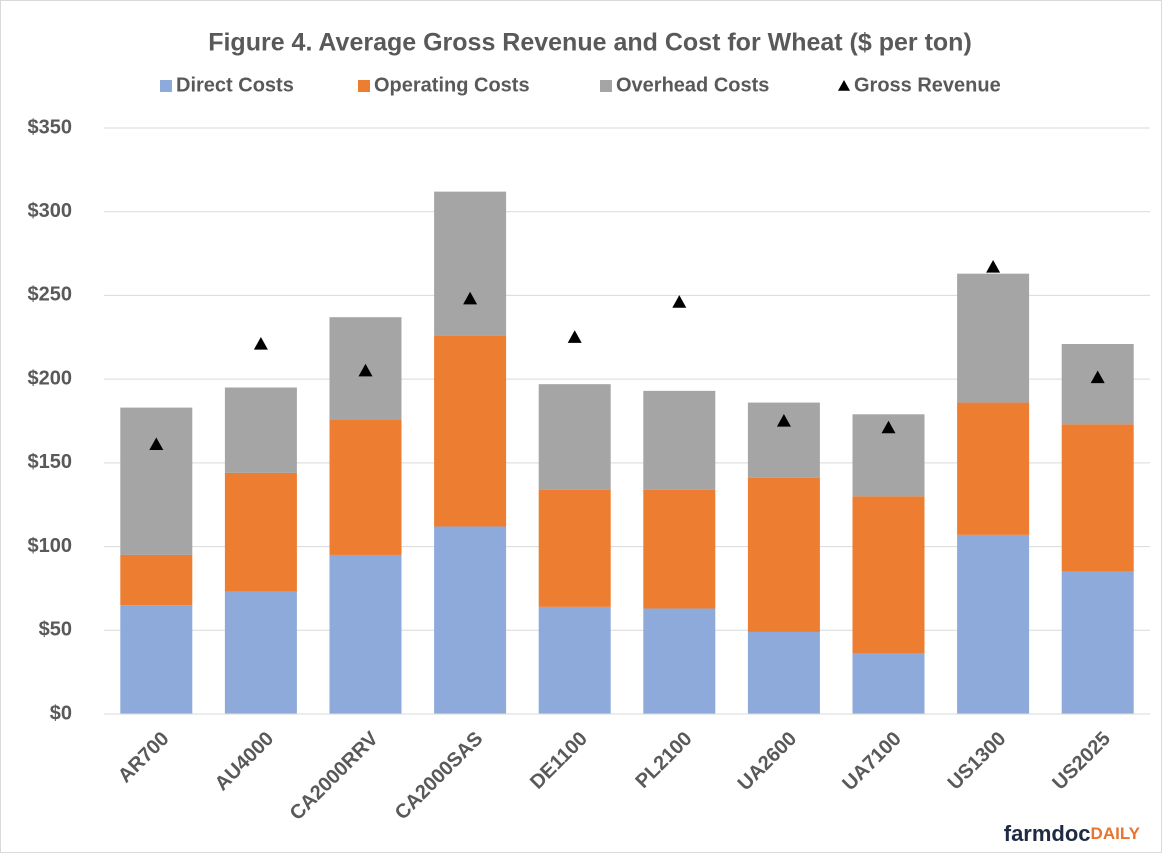 Image resolution: width=1162 pixels, height=853 pixels. Describe the element at coordinates (50, 295) in the screenshot. I see `y-tick-label: $250` at that location.